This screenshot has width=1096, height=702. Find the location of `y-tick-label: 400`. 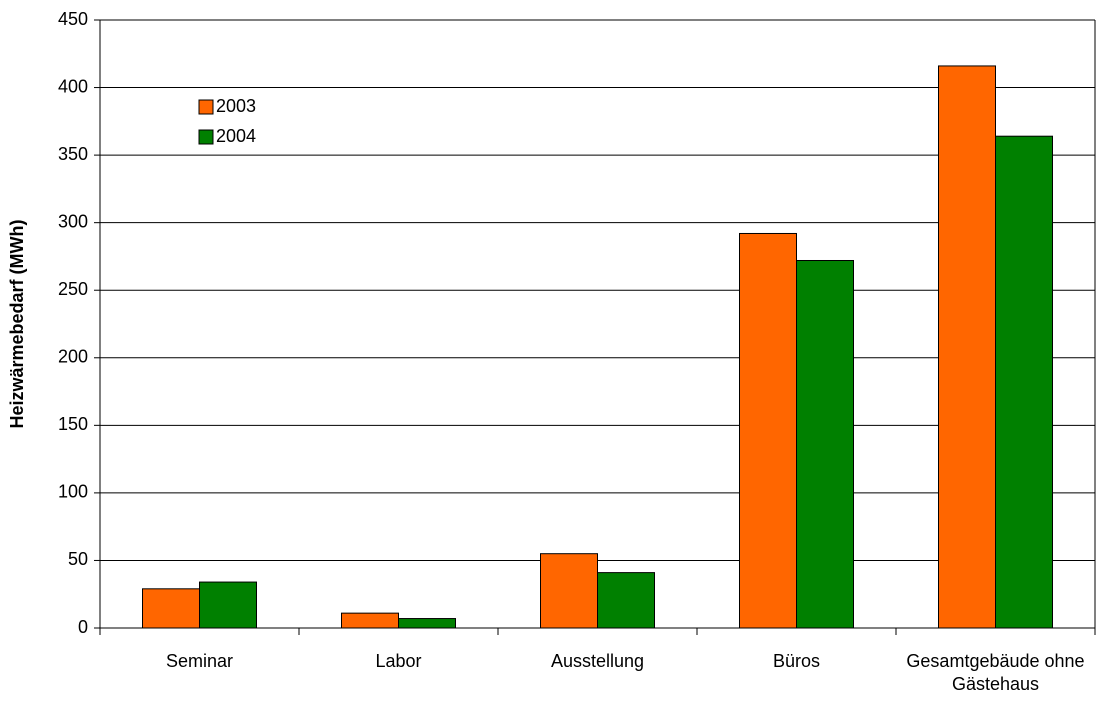

y-tick-label: 400 is located at coordinates (73, 86).